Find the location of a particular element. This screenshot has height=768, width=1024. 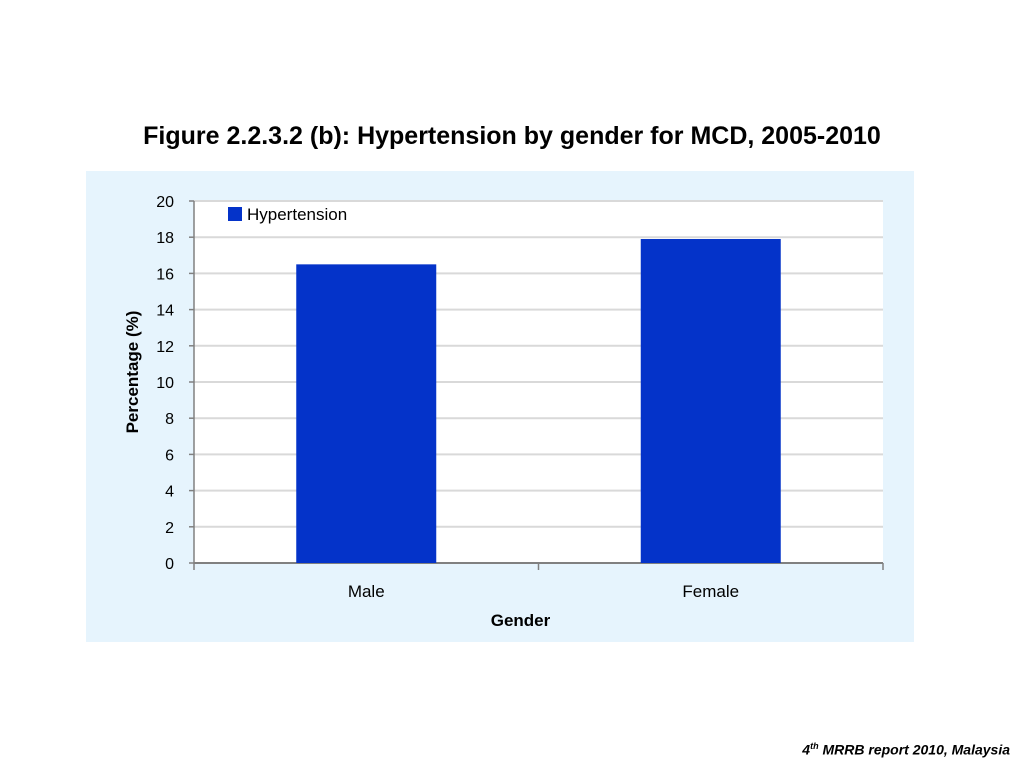

footer-ordinal-number: 4 is located at coordinates (806, 750).